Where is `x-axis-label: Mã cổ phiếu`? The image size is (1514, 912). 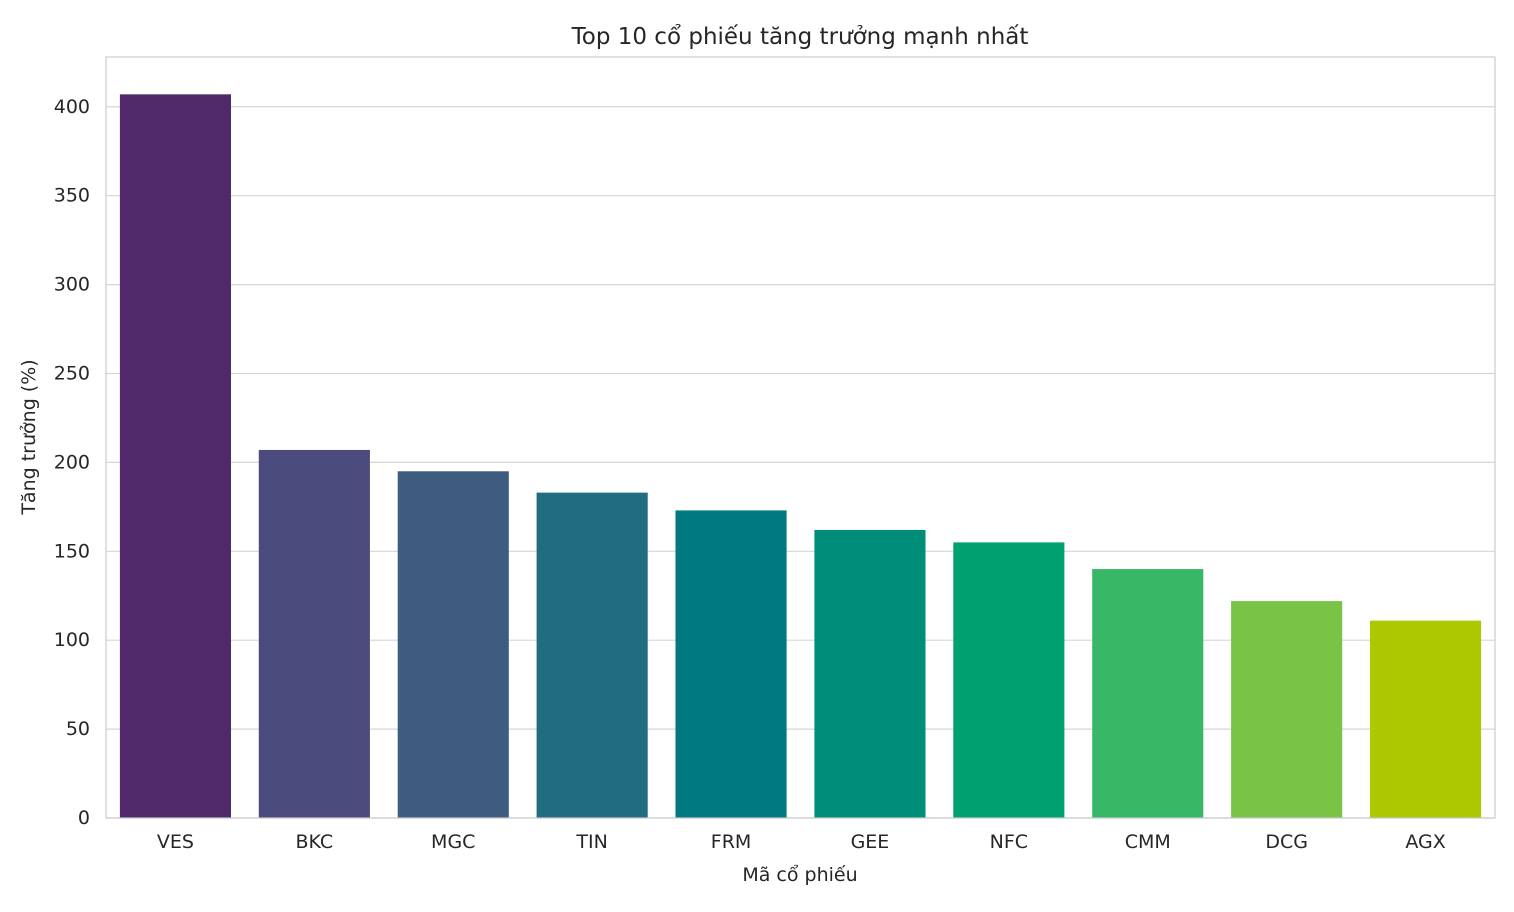
x-axis-label: Mã cổ phiếu is located at coordinates (799, 875).